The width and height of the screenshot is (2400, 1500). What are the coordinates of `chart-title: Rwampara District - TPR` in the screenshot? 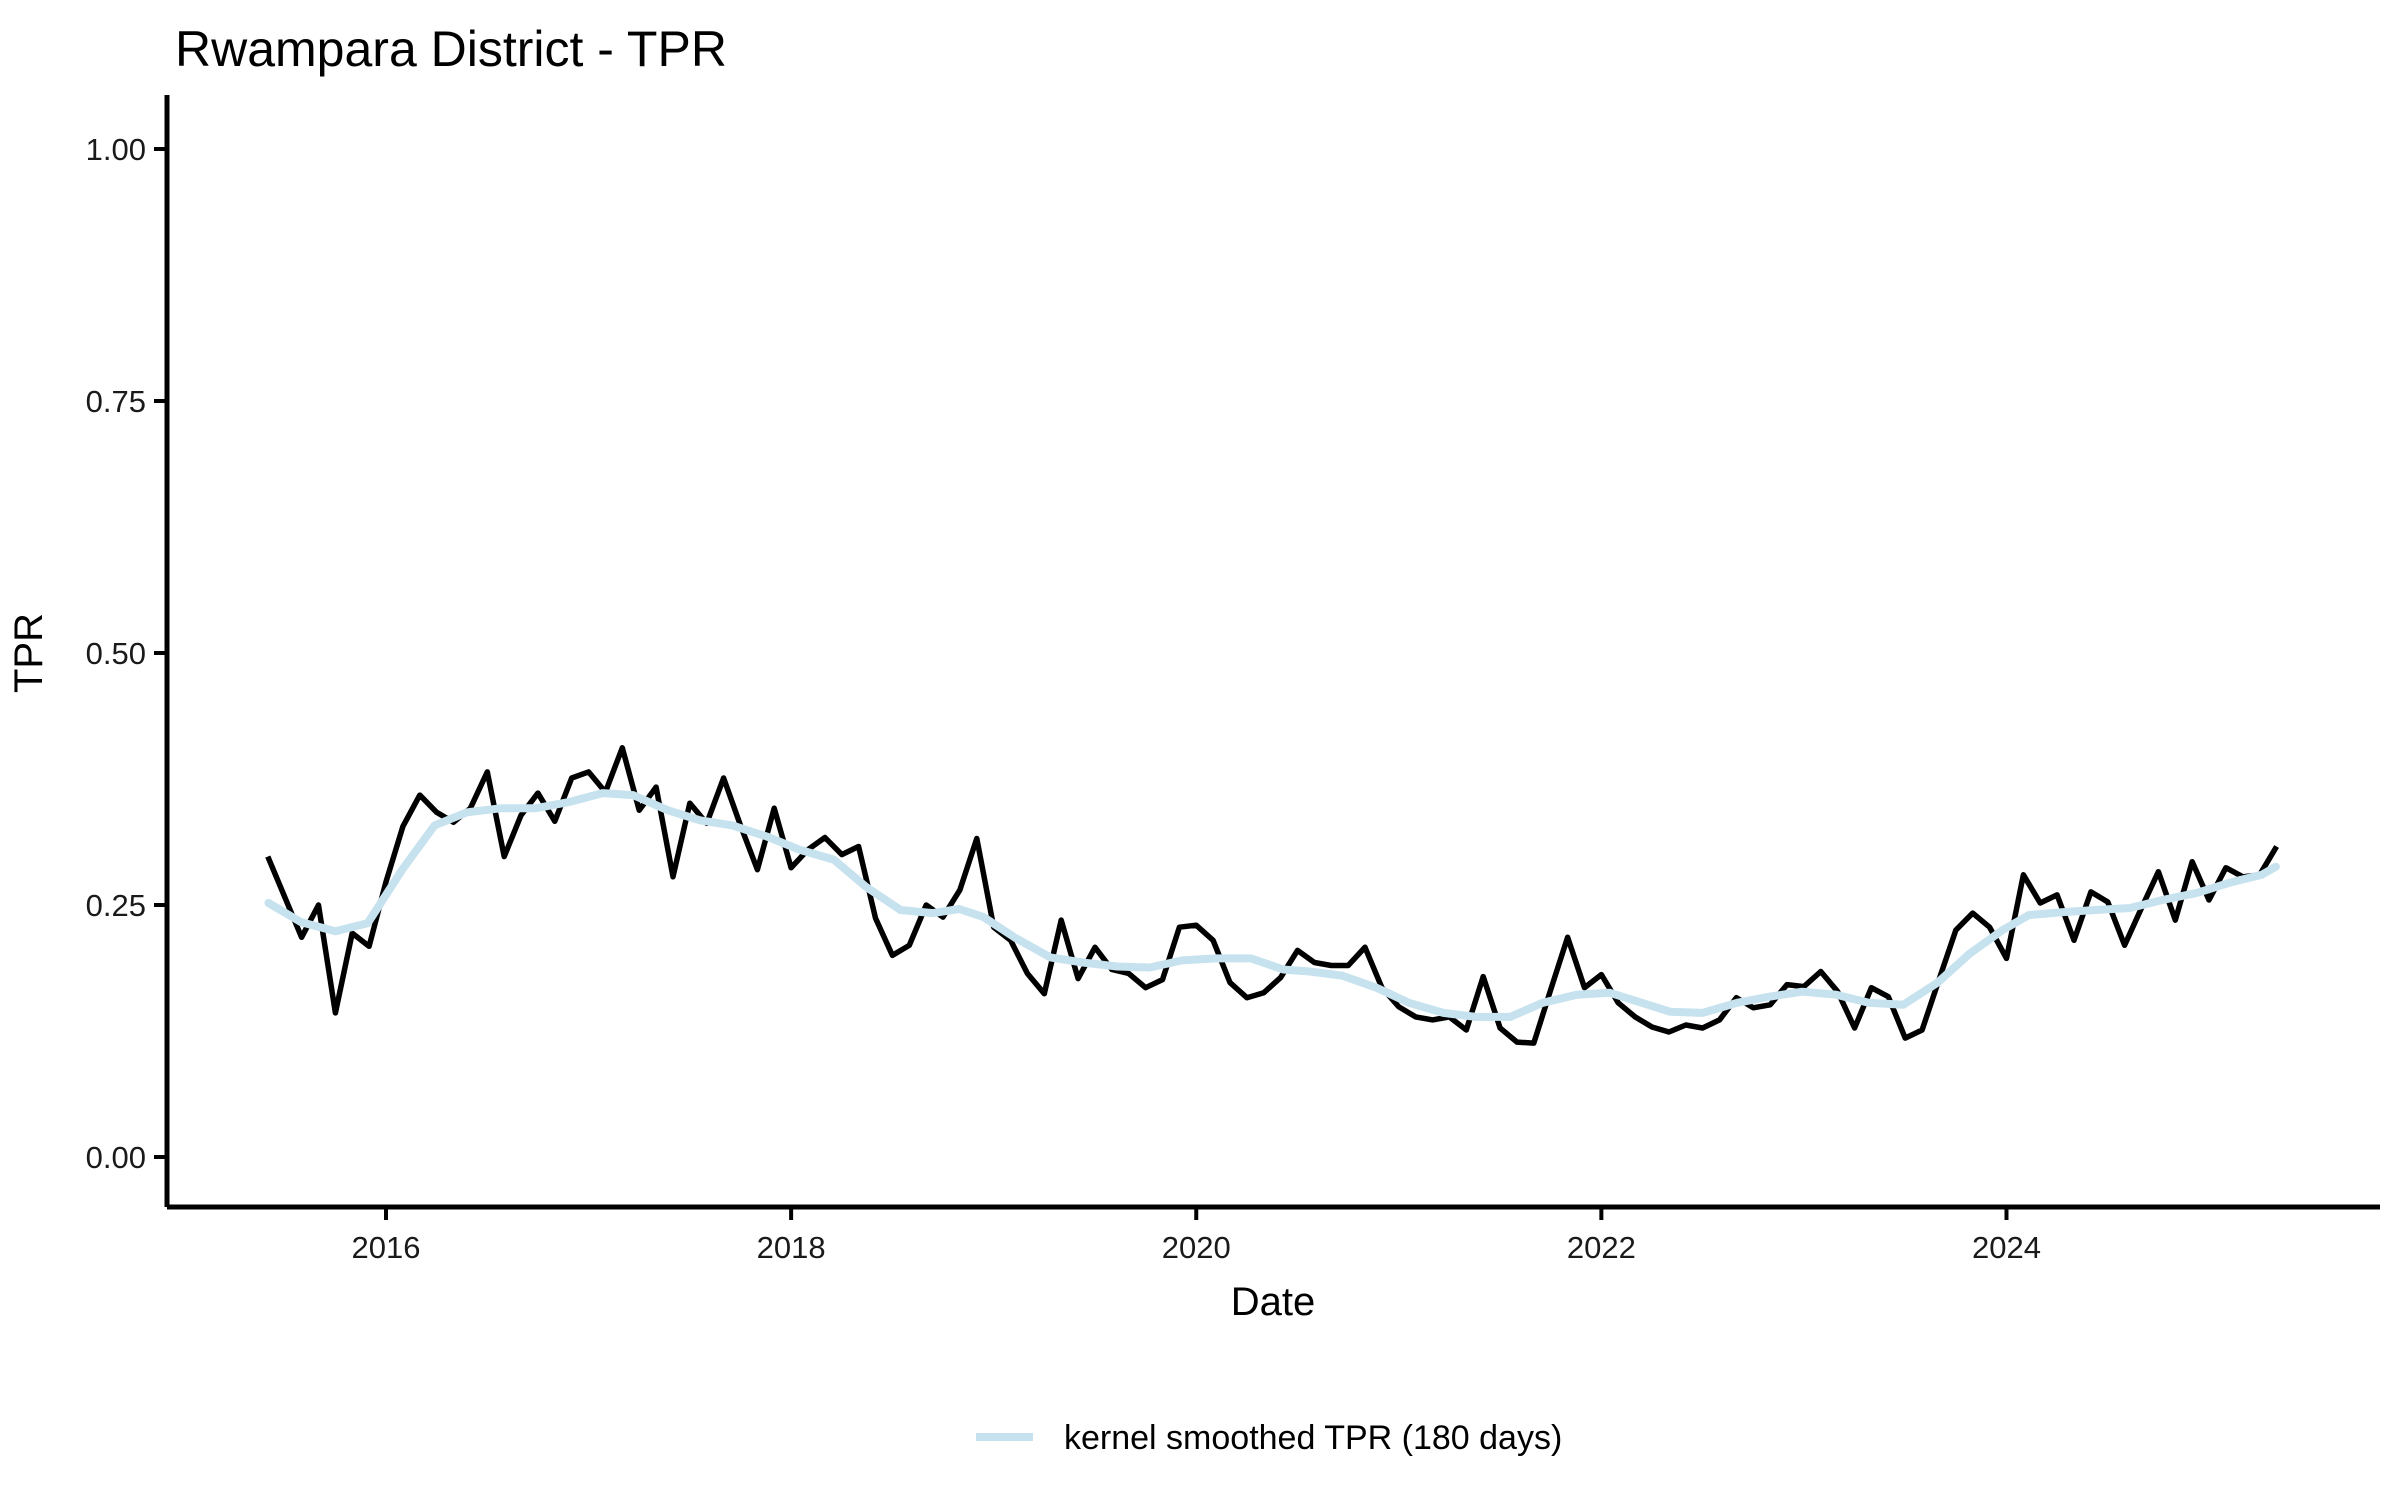 It's located at (451, 49).